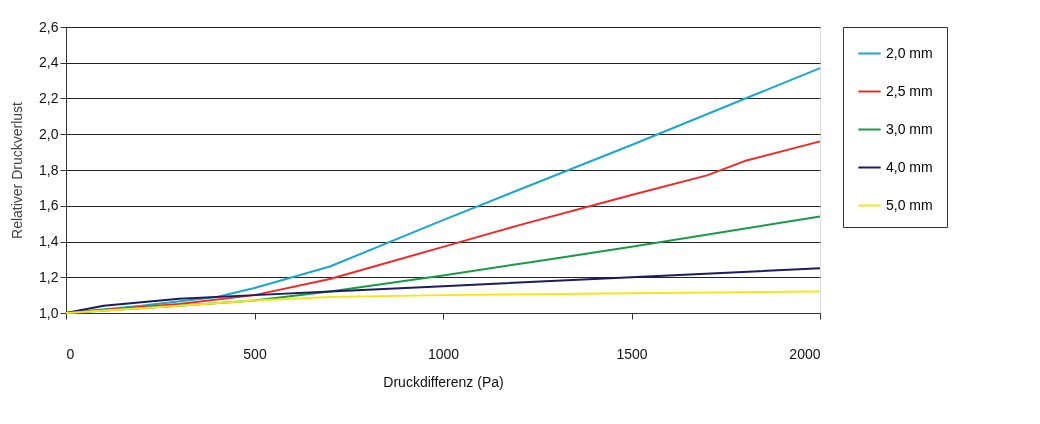  What do you see at coordinates (443, 381) in the screenshot?
I see `x-axis-title: Druckdifferenz (Pa)` at bounding box center [443, 381].